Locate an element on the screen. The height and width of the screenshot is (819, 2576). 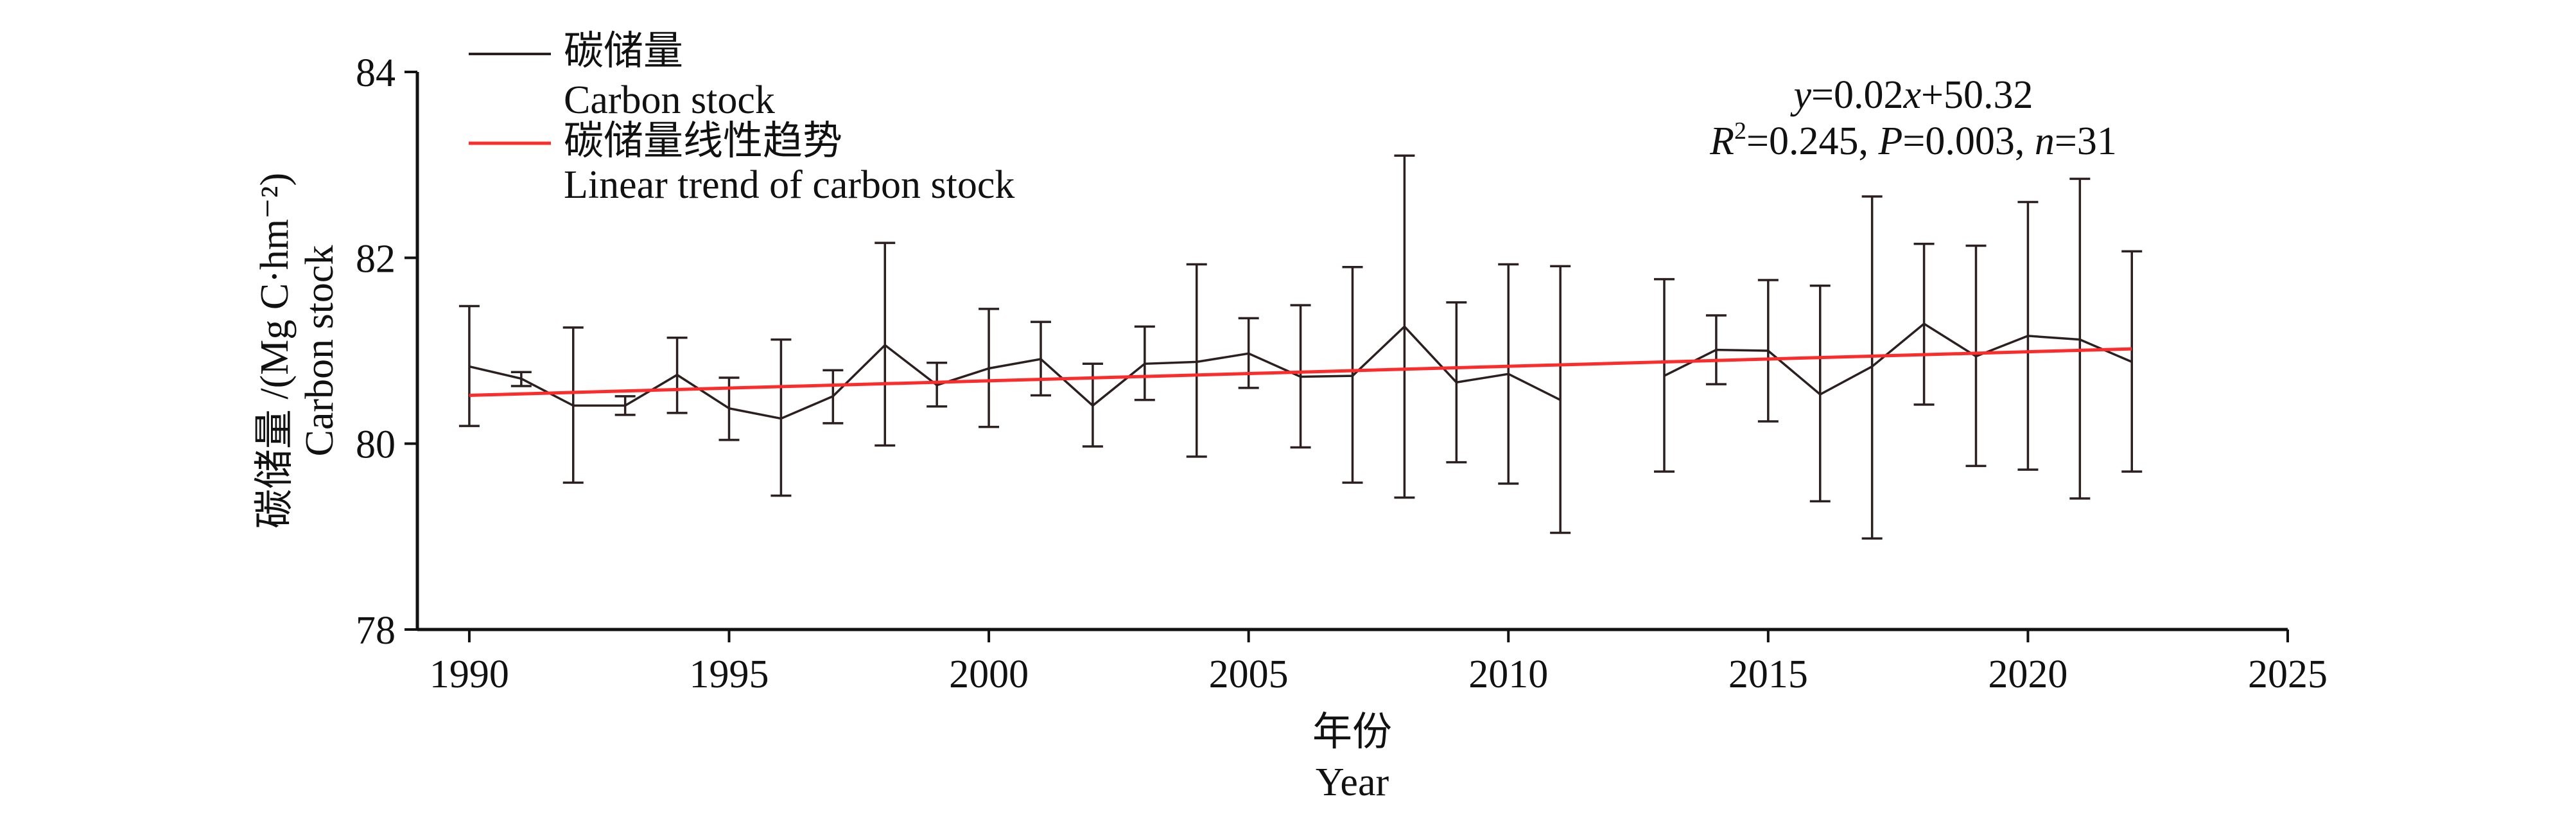
y-tick-label-82: 82 is located at coordinates (376, 259).